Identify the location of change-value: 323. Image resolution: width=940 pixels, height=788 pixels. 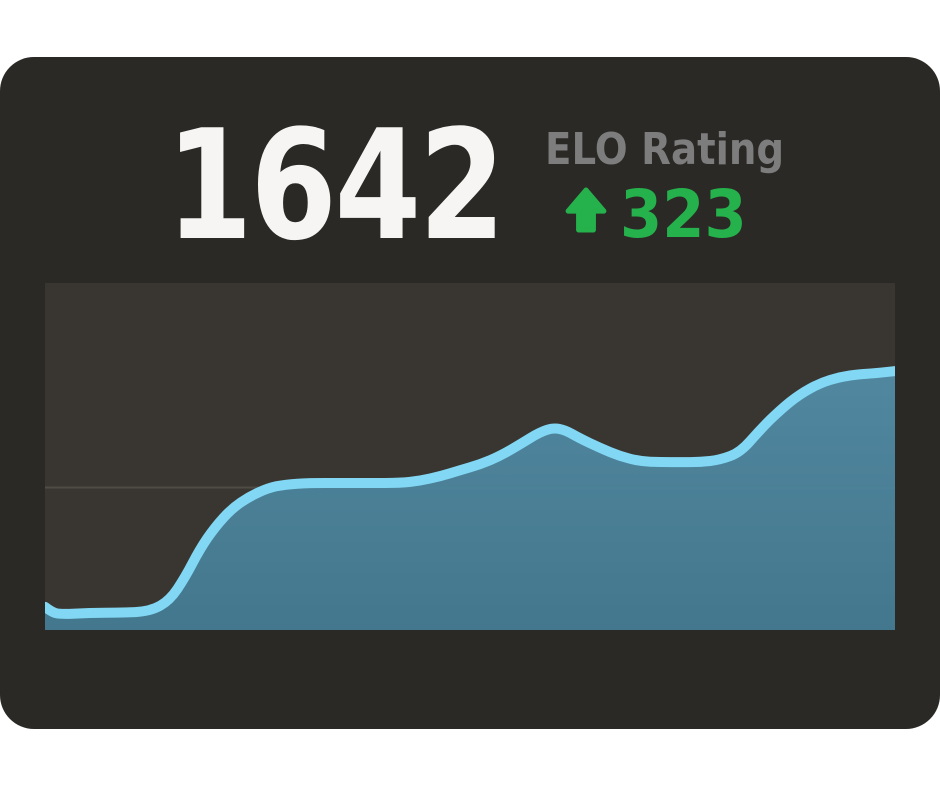
(683, 214).